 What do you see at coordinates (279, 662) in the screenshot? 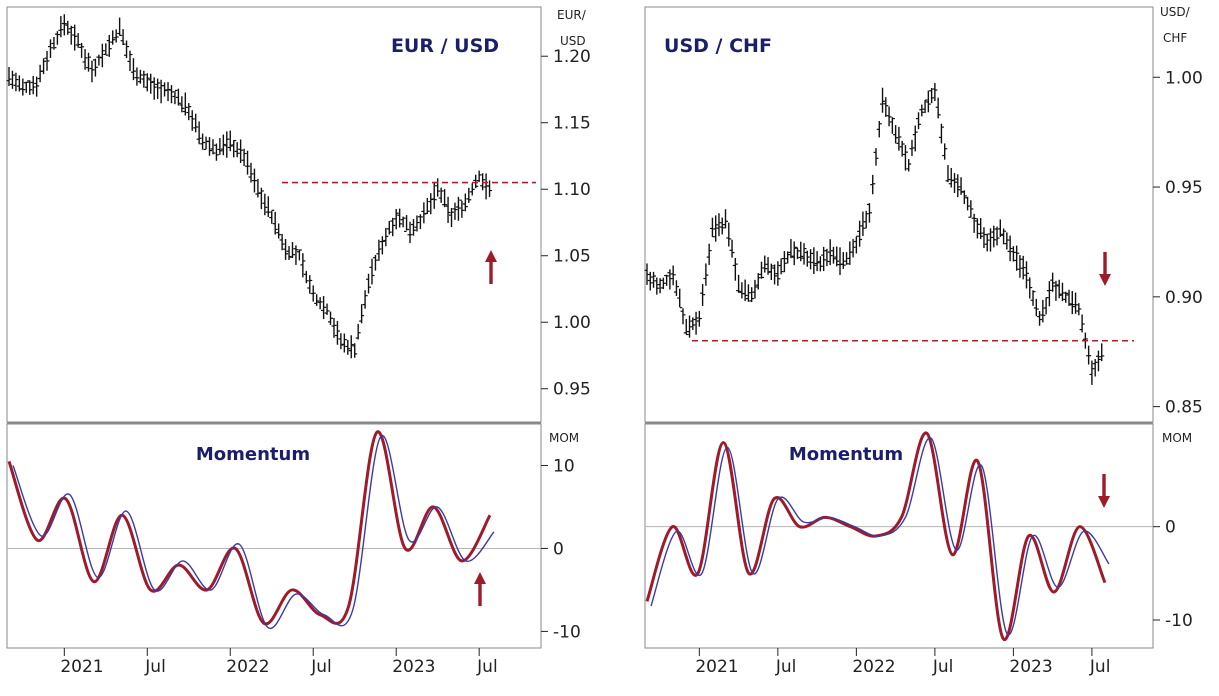
I see `x-axis-ticks: 2021 Jul 2022 Jul 2023 Jul` at bounding box center [279, 662].